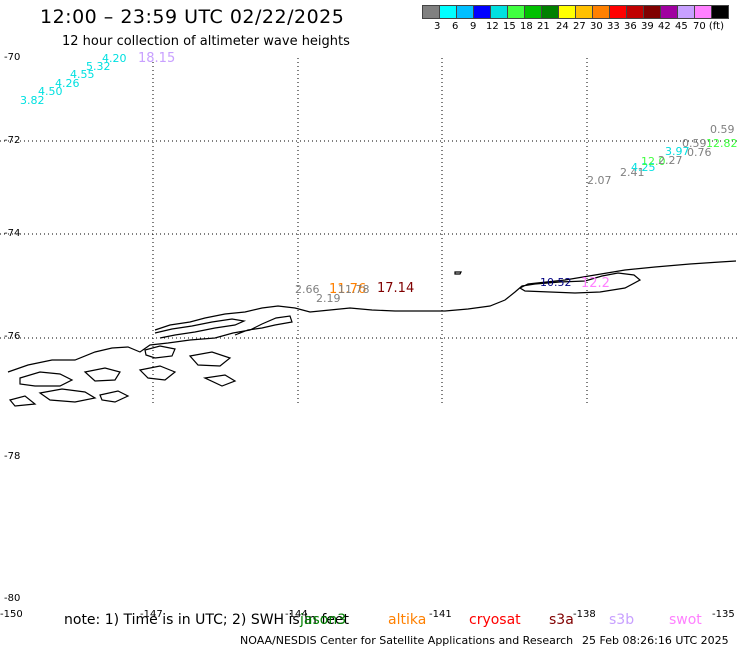 The image size is (740, 650). Describe the element at coordinates (632, 172) in the screenshot. I see `wave-height-label: 2.41` at that location.